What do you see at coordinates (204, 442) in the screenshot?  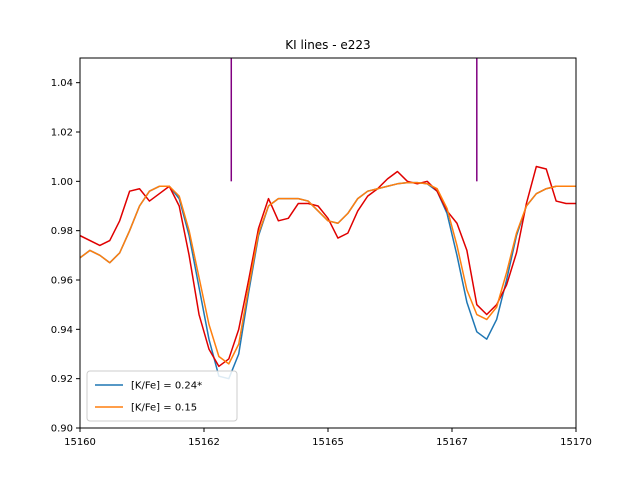 I see `x-tick-label: 15162` at bounding box center [204, 442].